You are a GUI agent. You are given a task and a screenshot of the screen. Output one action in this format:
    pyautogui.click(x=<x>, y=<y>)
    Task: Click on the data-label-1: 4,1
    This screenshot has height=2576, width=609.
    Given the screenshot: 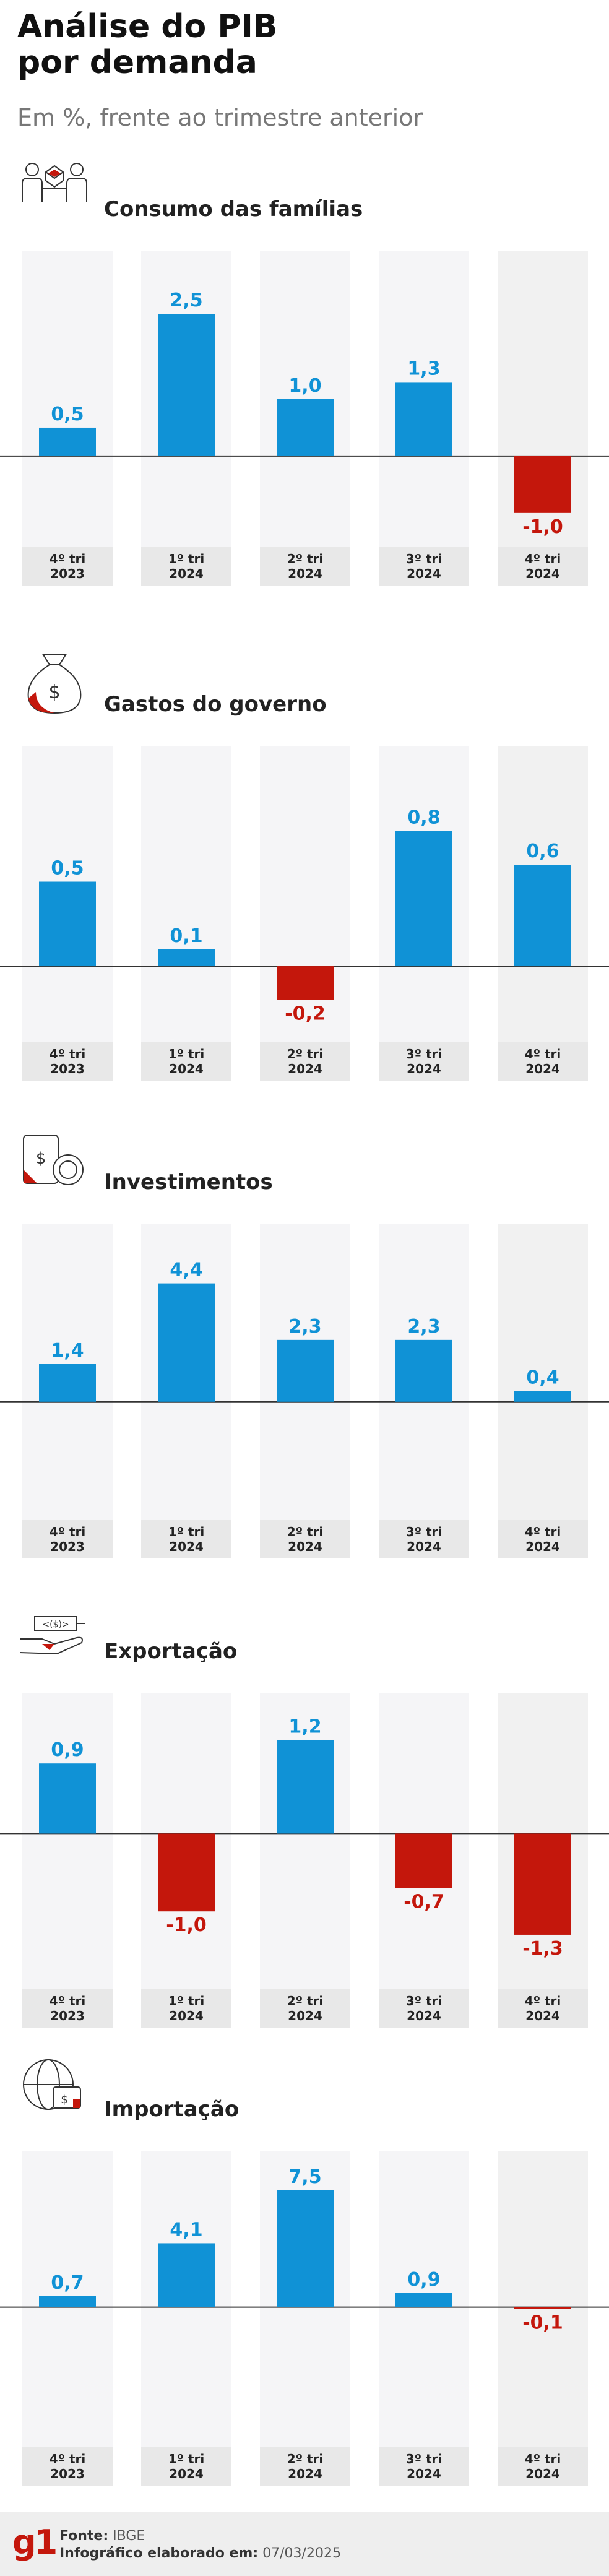 What is the action you would take?
    pyautogui.click(x=186, y=2230)
    